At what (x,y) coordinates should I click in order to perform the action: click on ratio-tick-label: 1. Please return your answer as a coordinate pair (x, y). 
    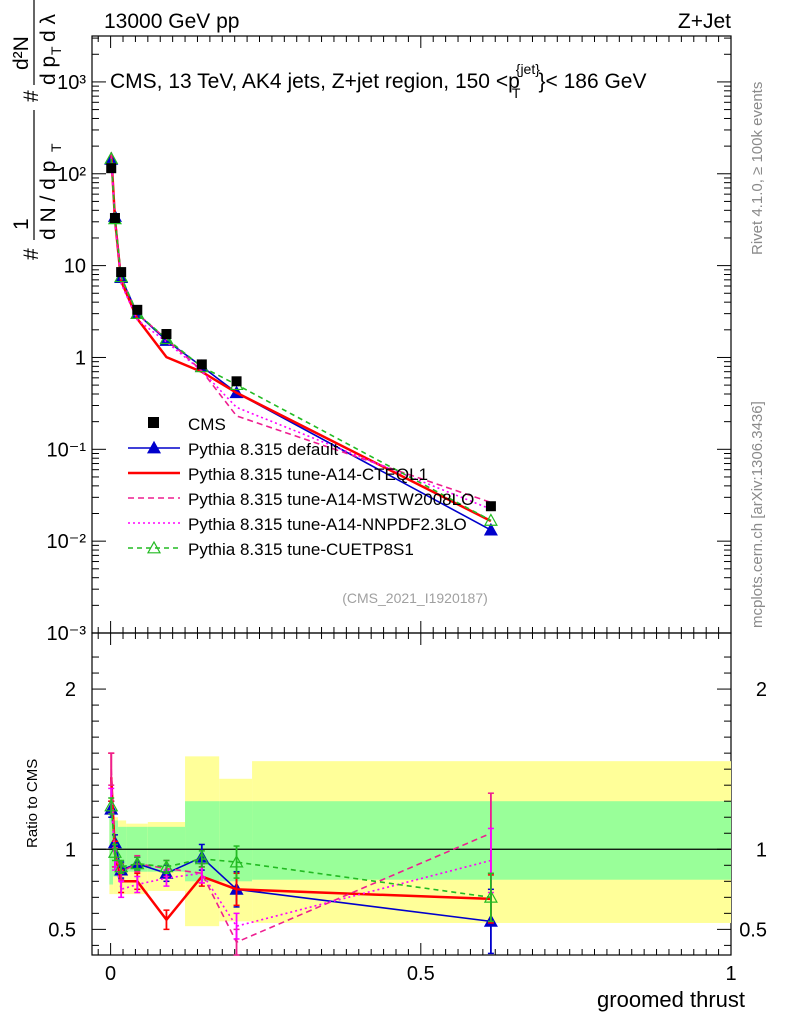
    Looking at the image, I should click on (70, 850).